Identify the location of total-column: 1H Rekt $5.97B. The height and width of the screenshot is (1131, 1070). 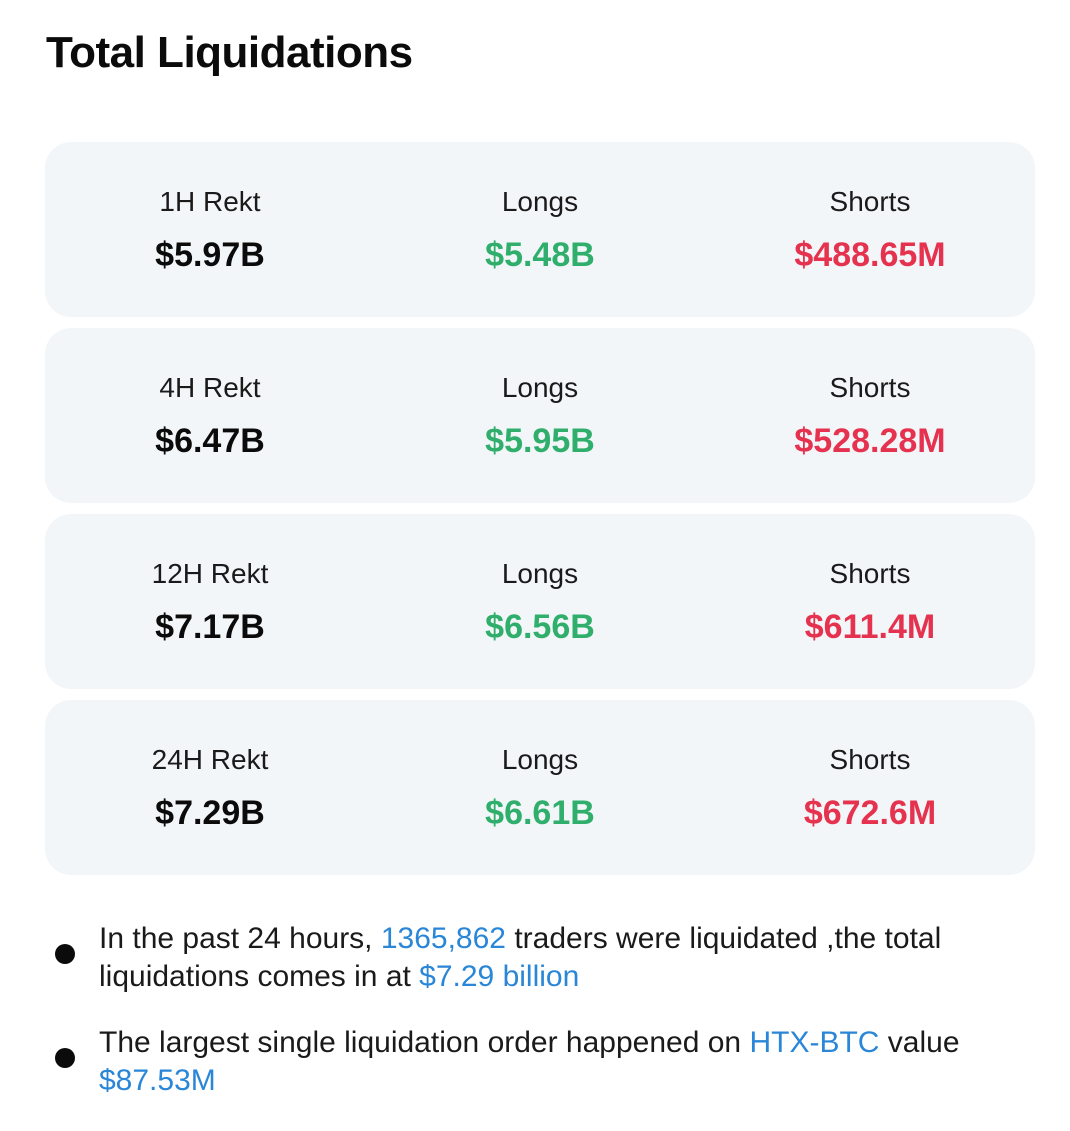
(210, 229).